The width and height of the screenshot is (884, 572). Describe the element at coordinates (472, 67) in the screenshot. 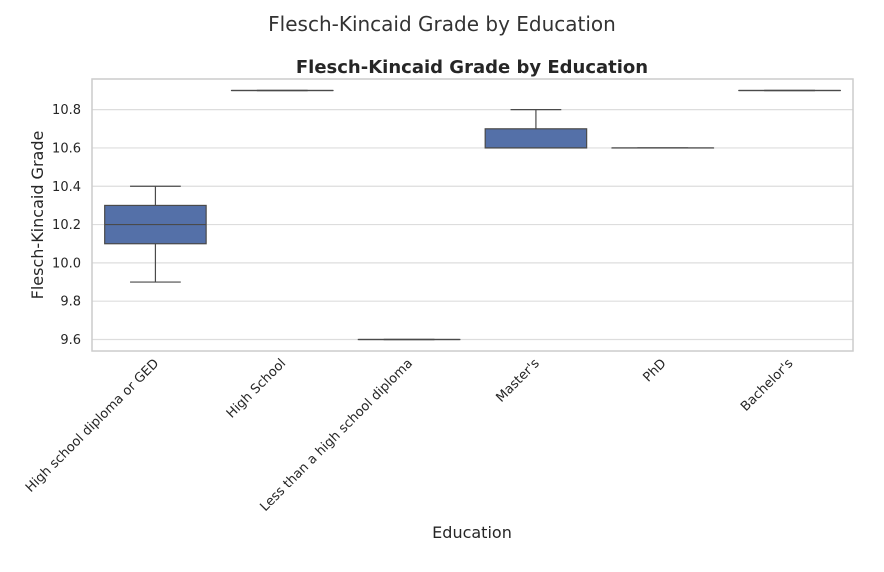

I see `chart-title: Flesch-Kincaid Grade by Education` at that location.